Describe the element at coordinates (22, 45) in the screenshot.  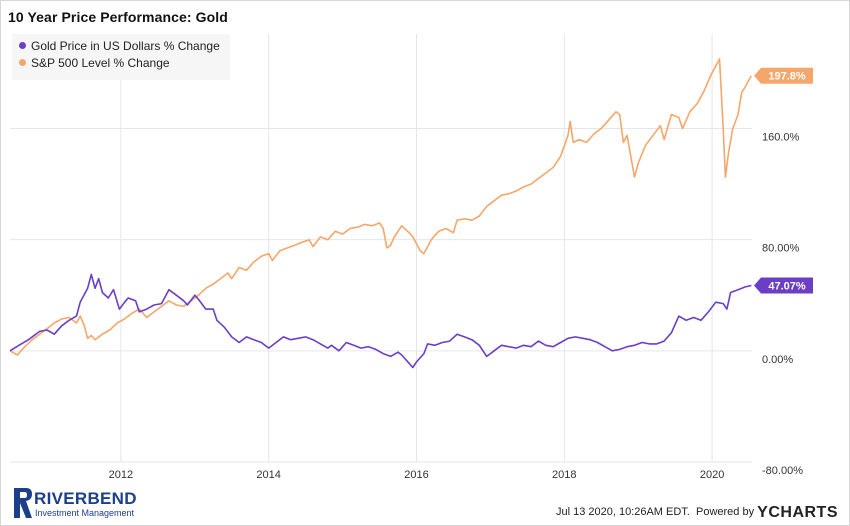
I see `gold-series-dot-icon` at that location.